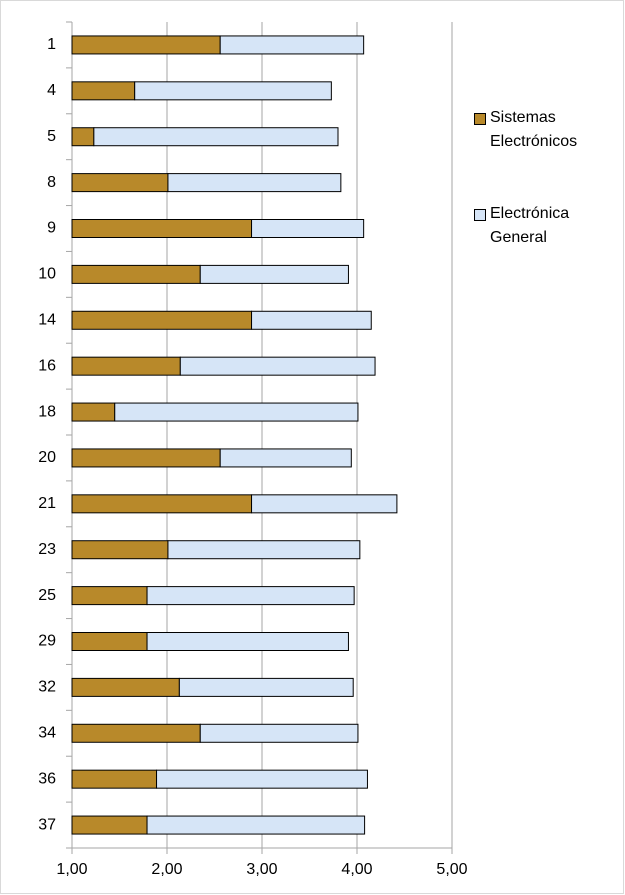  I want to click on y-tick-label: 21, so click(47, 503).